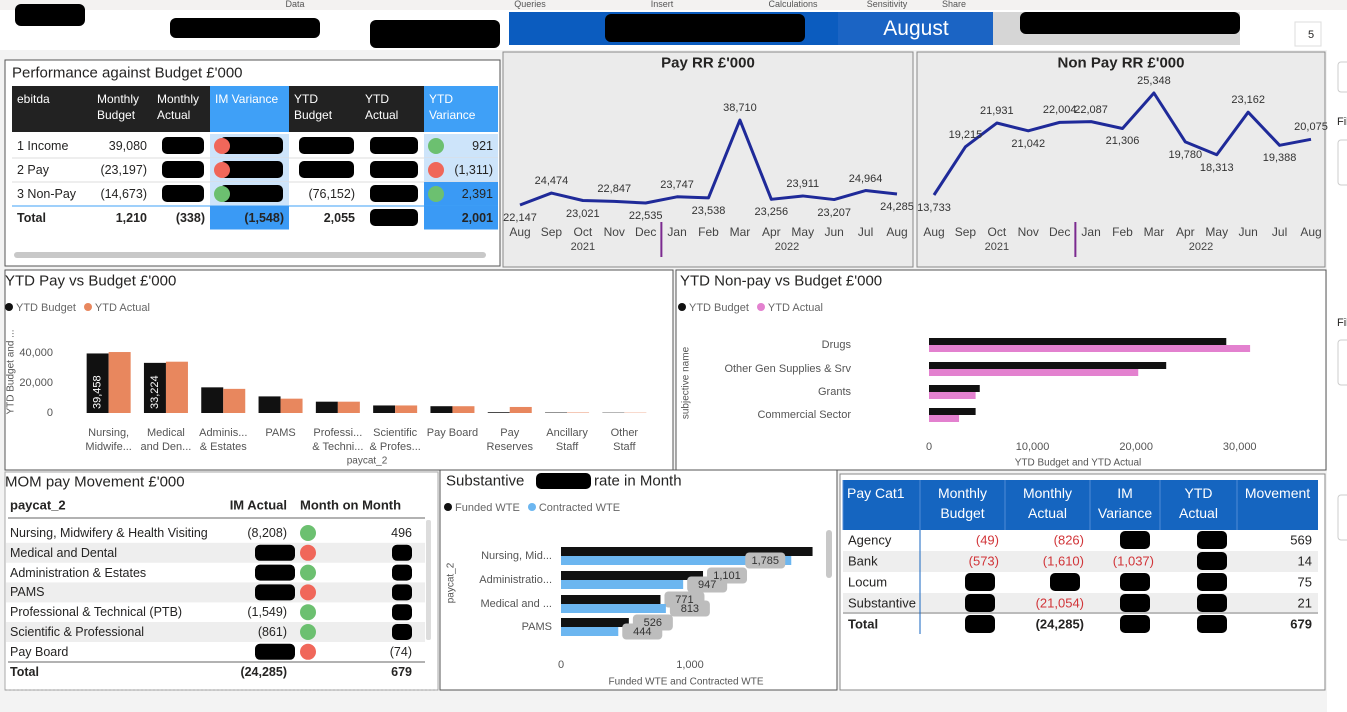 The height and width of the screenshot is (712, 1347). Describe the element at coordinates (1311, 127) in the screenshot. I see `data-label: 20,075` at that location.